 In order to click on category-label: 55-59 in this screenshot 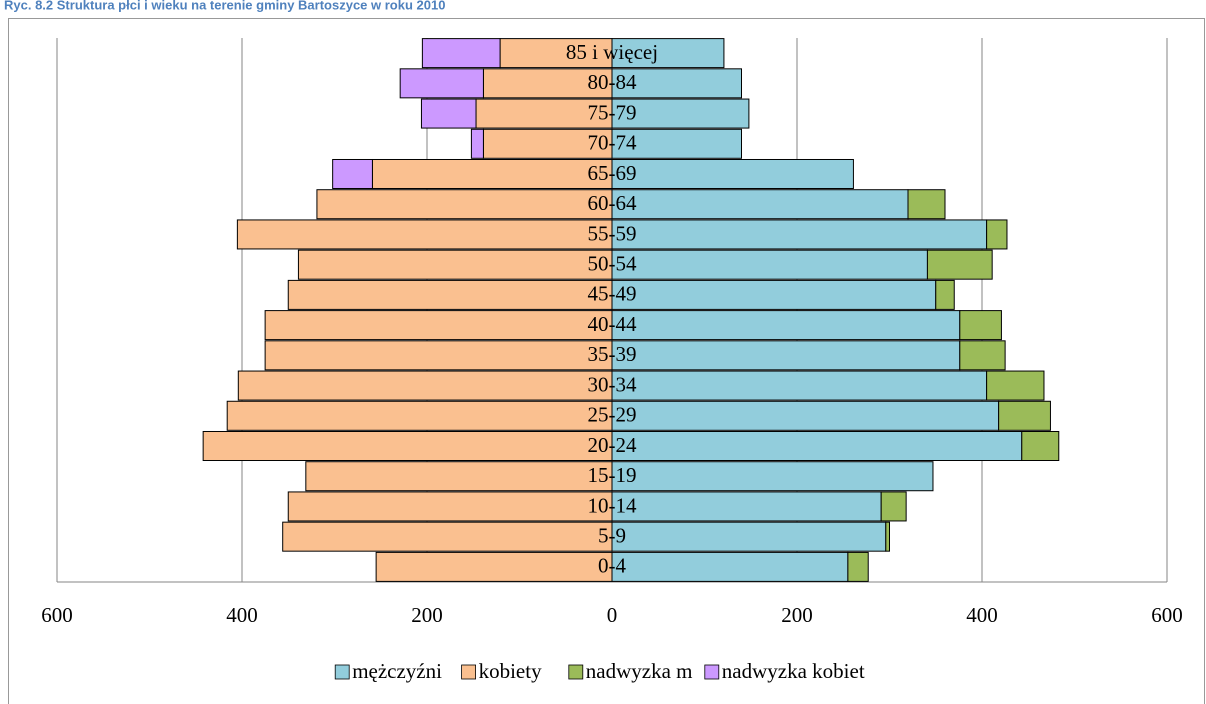, I will do `click(612, 233)`.